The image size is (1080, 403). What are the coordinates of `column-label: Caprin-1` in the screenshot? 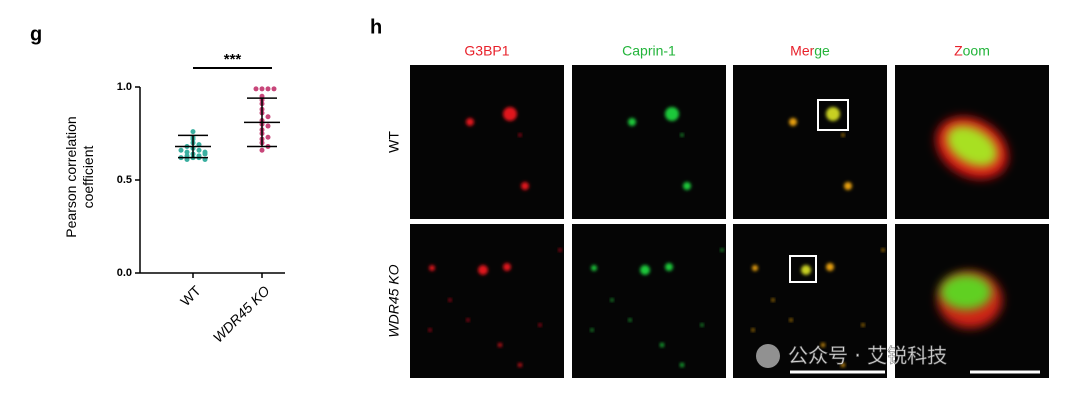 It's located at (649, 51).